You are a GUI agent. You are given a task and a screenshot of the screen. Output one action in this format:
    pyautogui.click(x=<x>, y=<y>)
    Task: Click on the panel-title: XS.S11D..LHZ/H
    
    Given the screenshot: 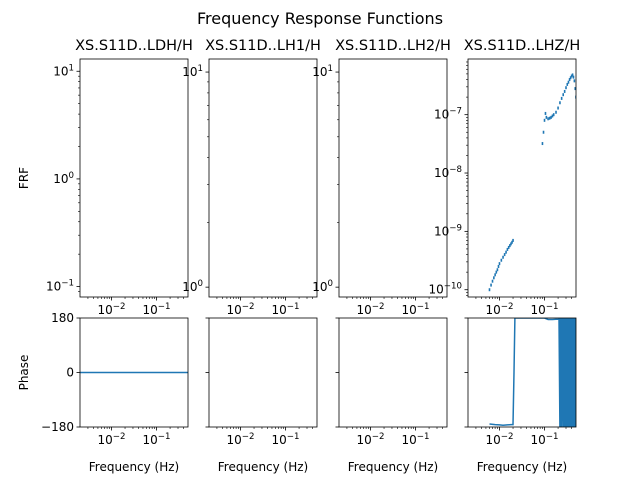 What is the action you would take?
    pyautogui.click(x=522, y=46)
    